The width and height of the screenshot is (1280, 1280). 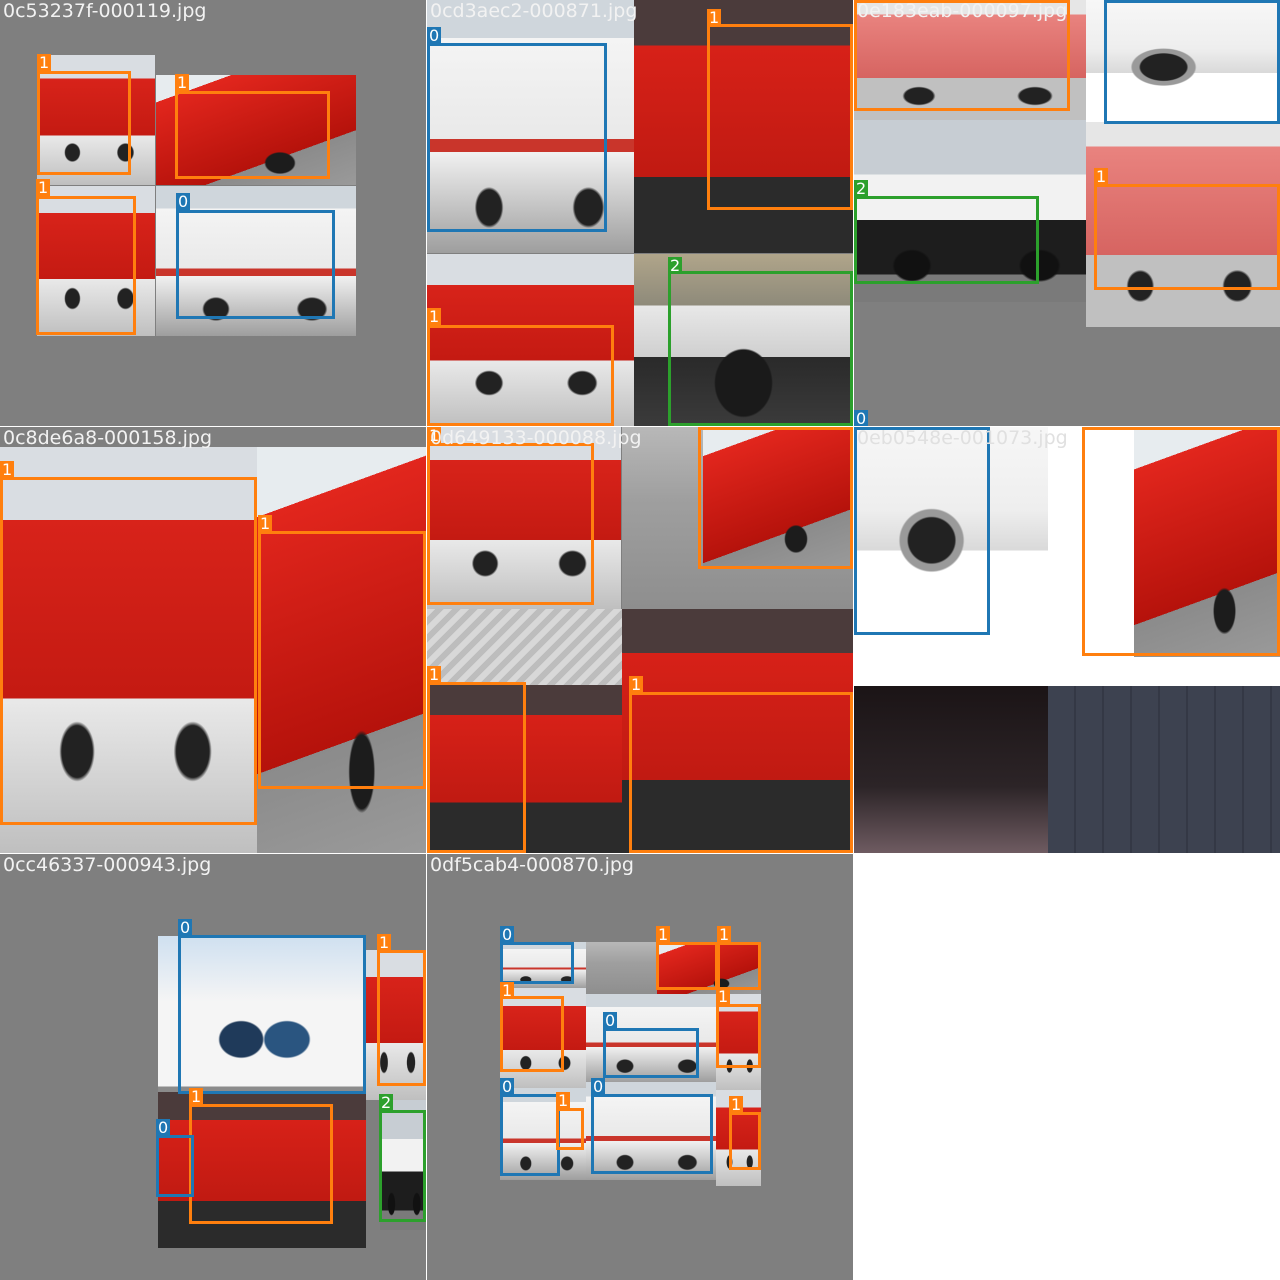 I want to click on tile-filename: 0cc46337-000943.jpg, so click(x=107, y=865).